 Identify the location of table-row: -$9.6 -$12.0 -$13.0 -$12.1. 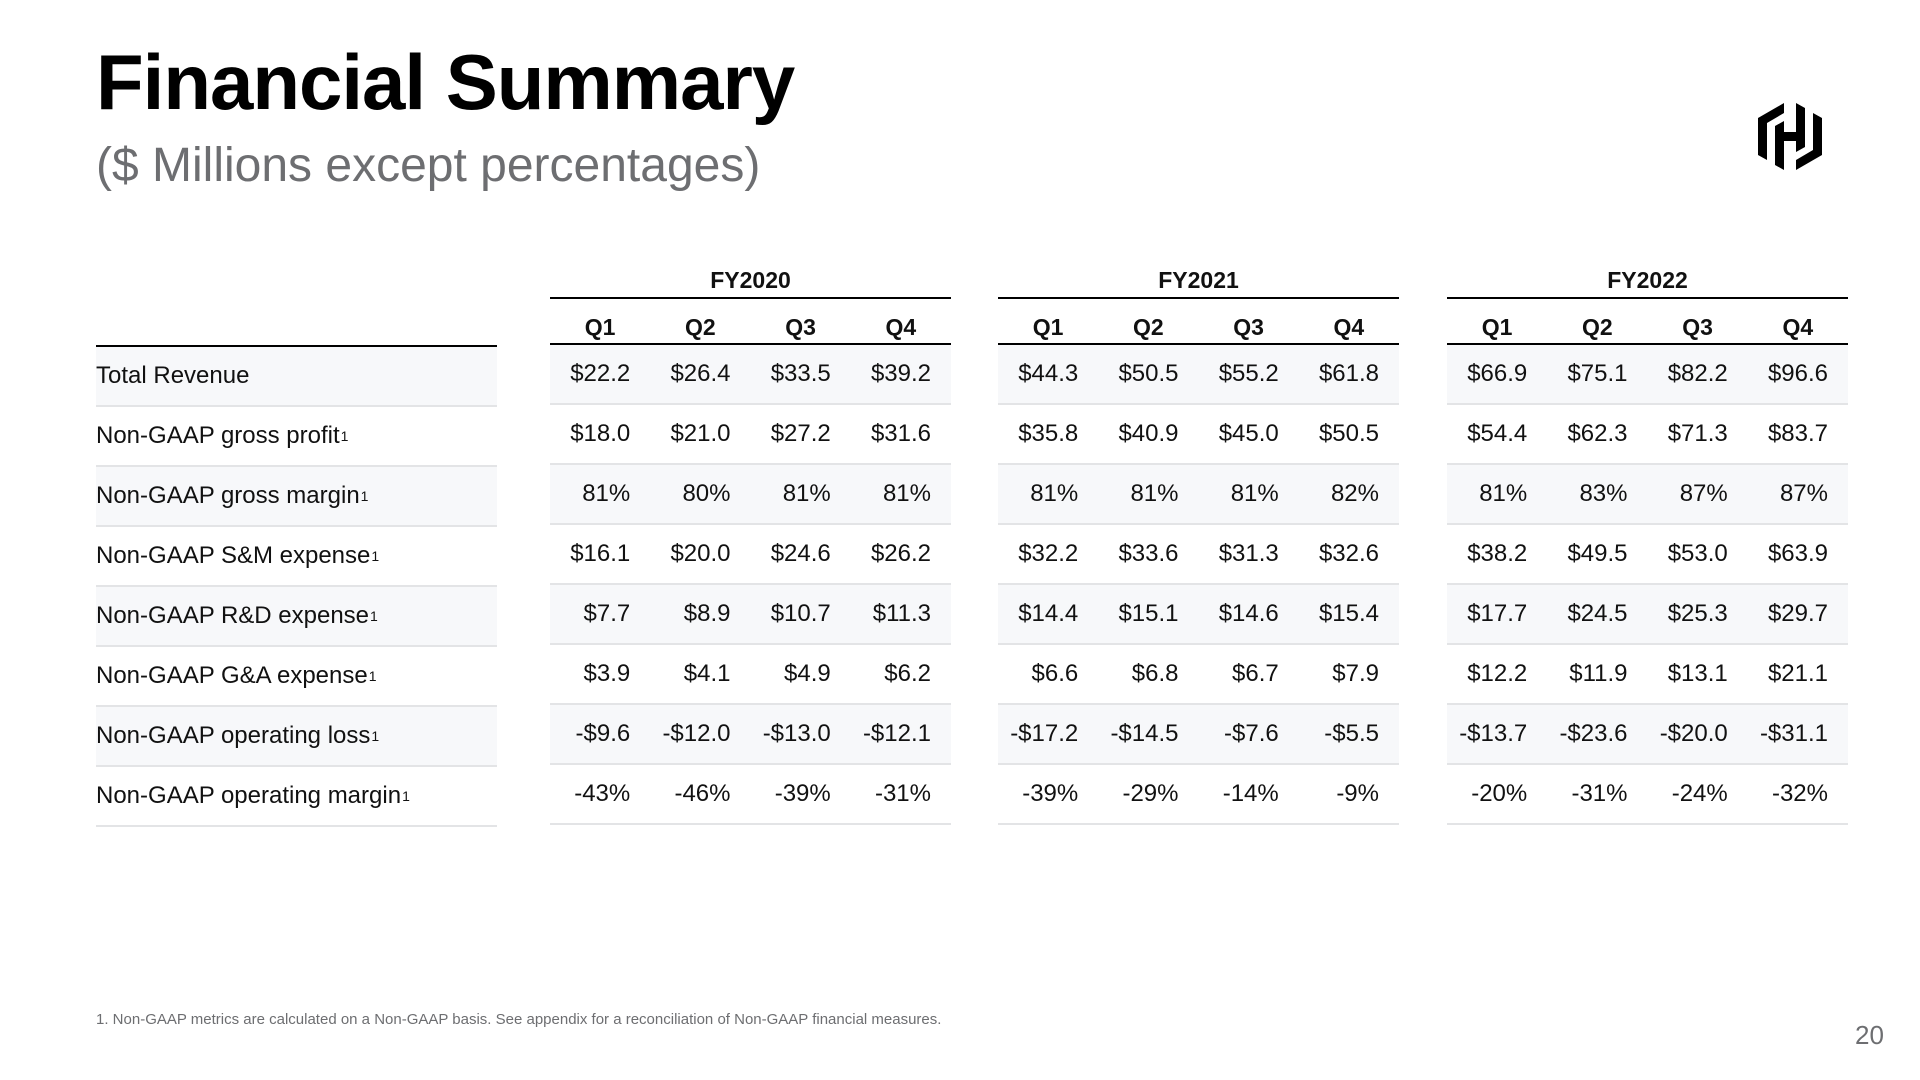
(750, 735).